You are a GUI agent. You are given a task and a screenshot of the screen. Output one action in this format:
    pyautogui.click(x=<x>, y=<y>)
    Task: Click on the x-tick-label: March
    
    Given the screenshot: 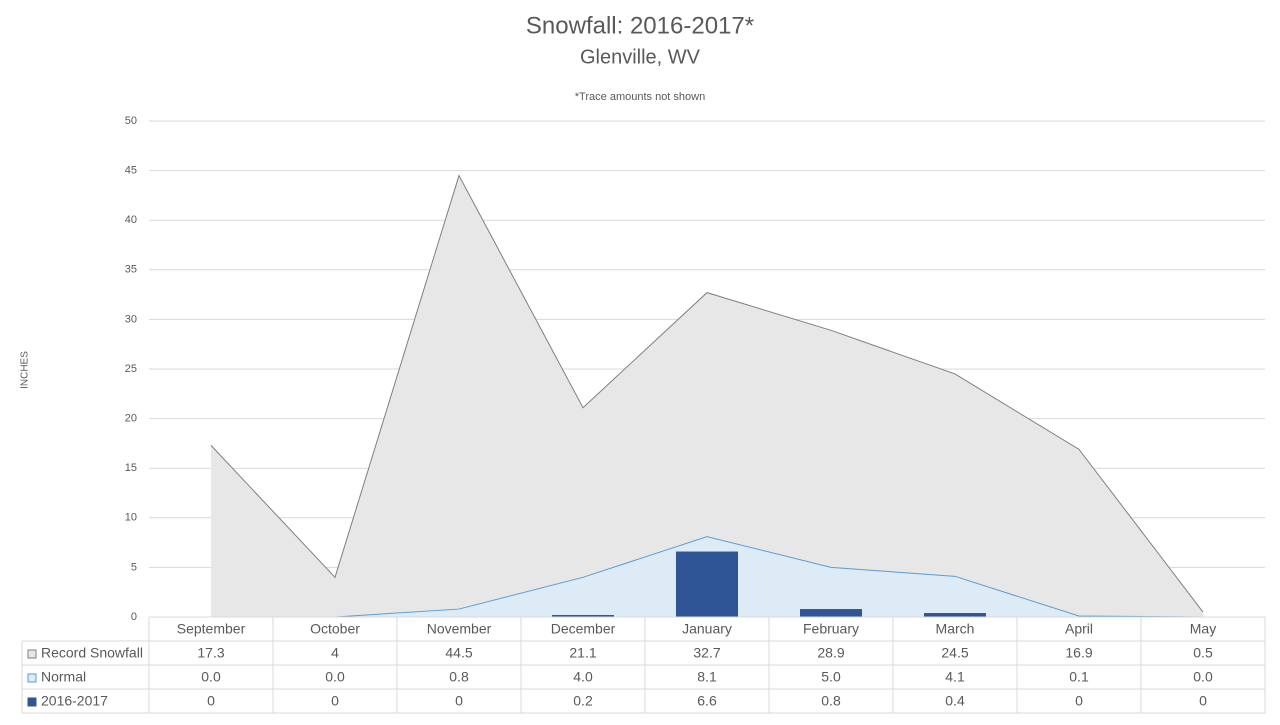 What is the action you would take?
    pyautogui.click(x=955, y=629)
    